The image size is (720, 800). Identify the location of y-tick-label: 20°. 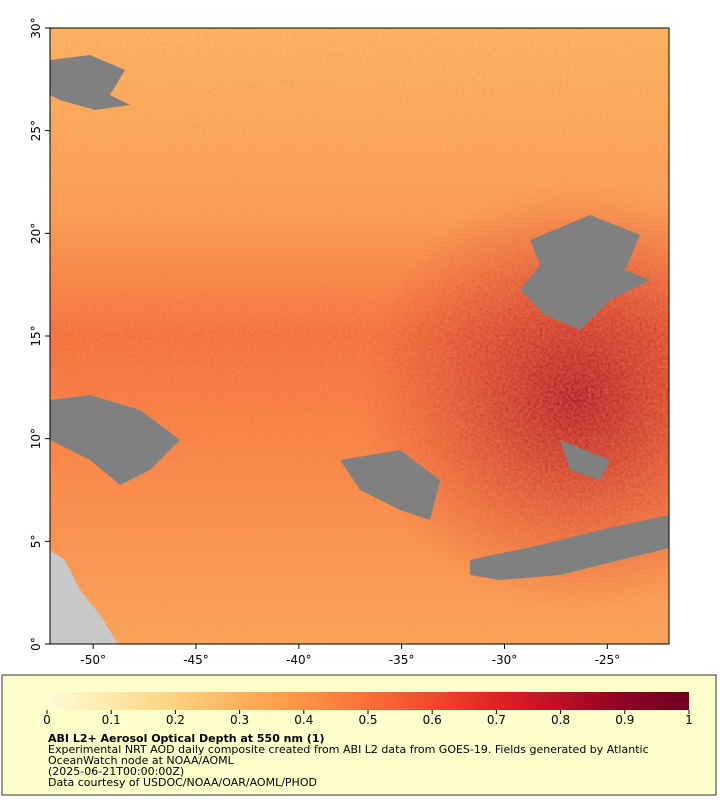
(36, 233).